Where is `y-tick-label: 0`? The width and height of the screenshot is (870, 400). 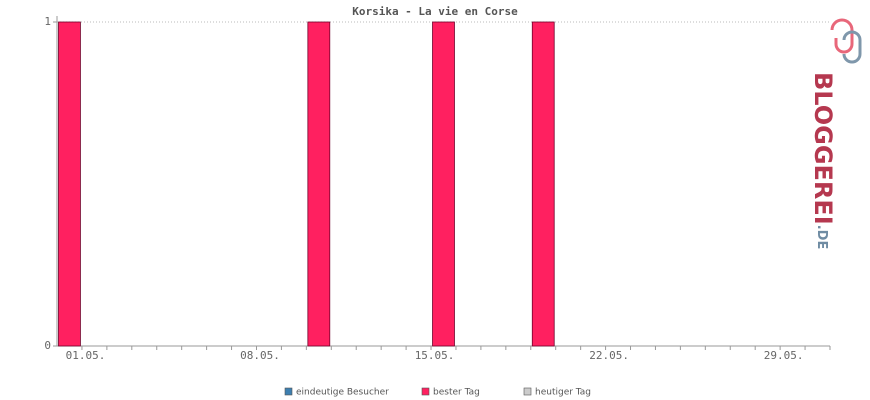 y-tick-label: 0 is located at coordinates (47, 345).